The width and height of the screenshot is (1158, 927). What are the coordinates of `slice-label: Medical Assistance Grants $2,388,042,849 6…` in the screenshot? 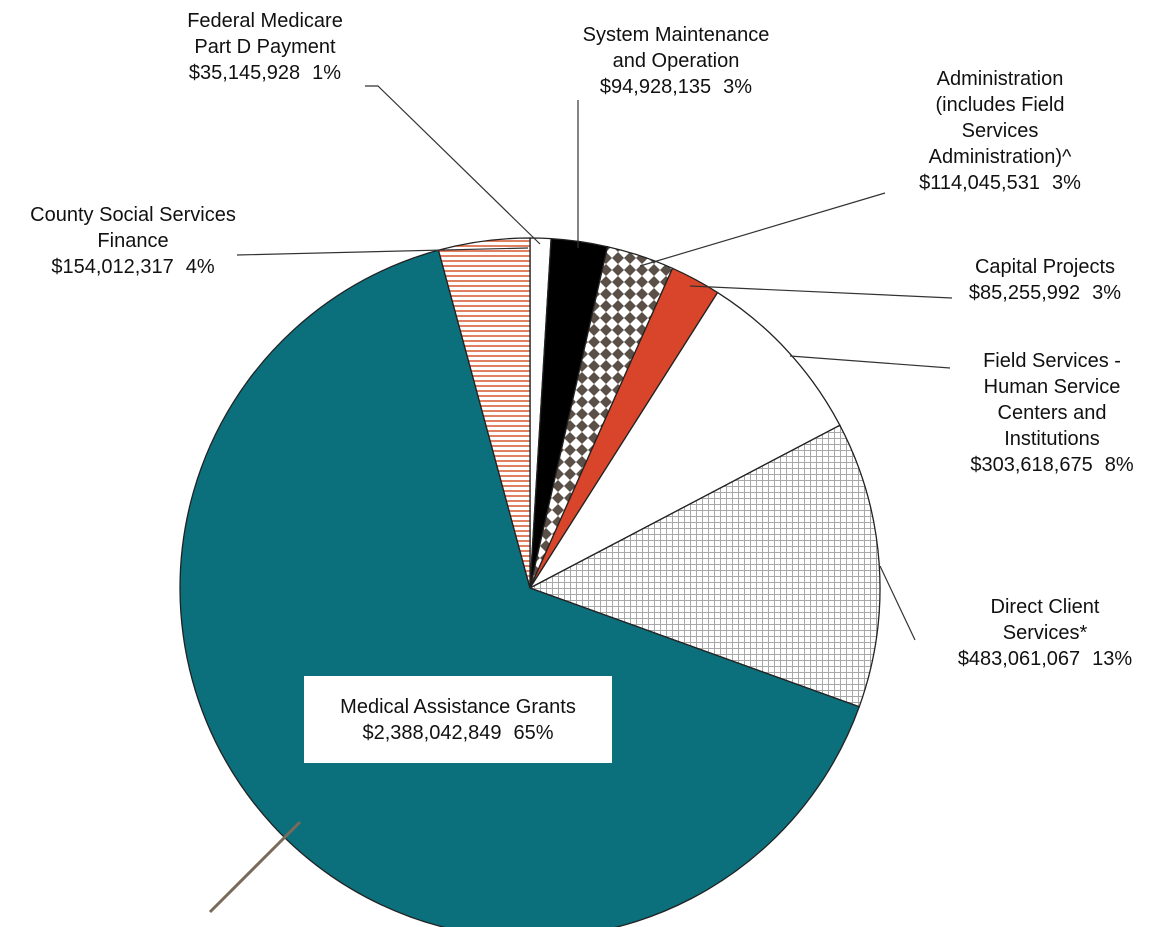 It's located at (458, 720).